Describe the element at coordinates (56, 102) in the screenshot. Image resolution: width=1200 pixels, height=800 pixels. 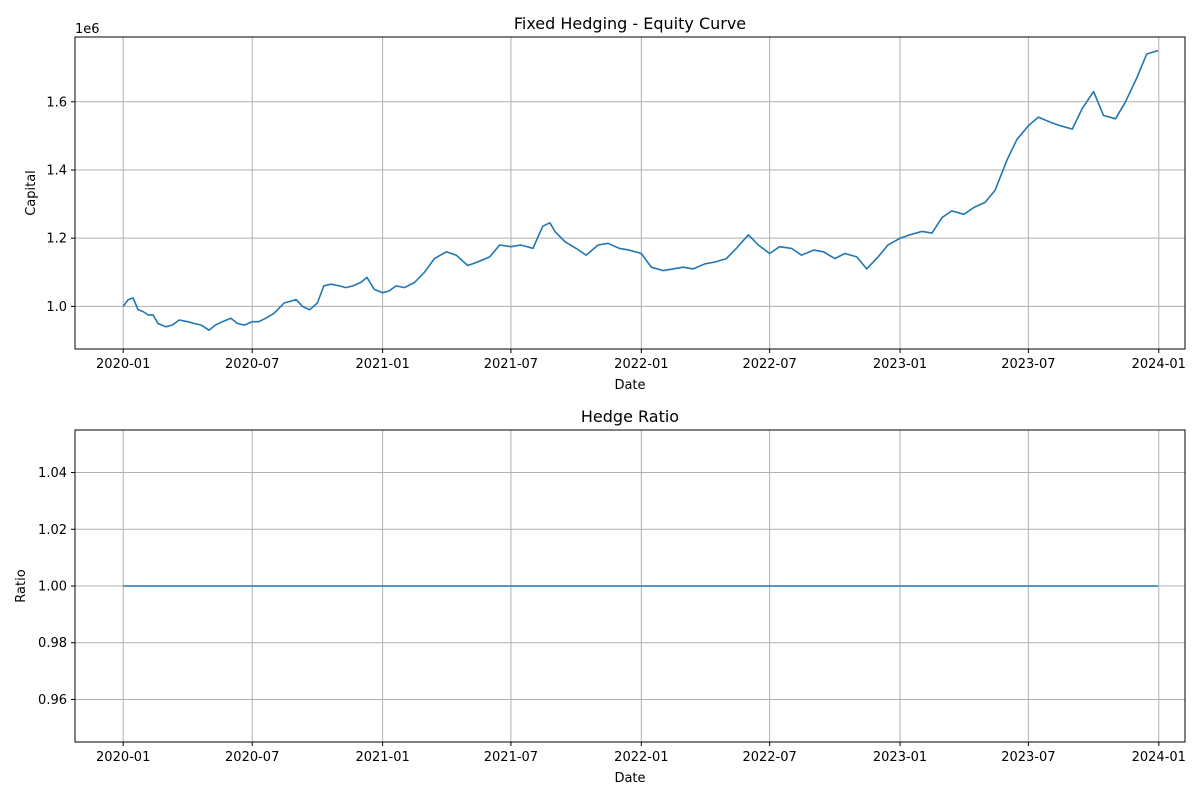
I see `y-tick-label: 1.6` at that location.